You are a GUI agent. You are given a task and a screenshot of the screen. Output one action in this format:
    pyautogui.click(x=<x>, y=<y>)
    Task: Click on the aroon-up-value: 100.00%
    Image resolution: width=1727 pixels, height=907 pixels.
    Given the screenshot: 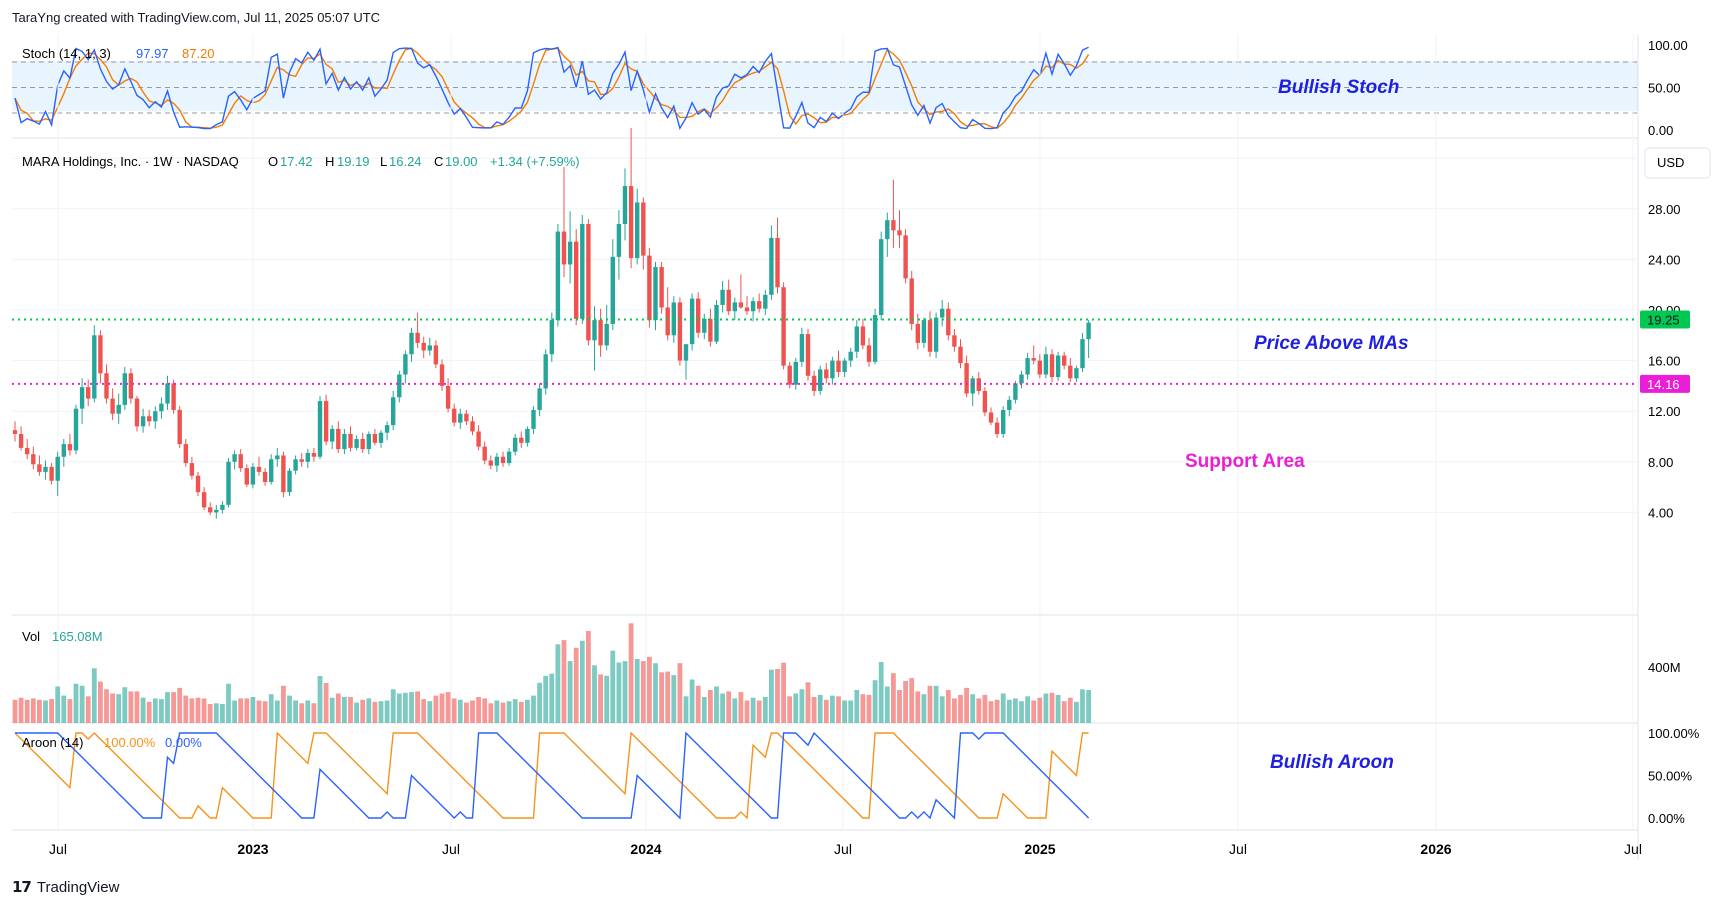 What is the action you would take?
    pyautogui.click(x=130, y=742)
    